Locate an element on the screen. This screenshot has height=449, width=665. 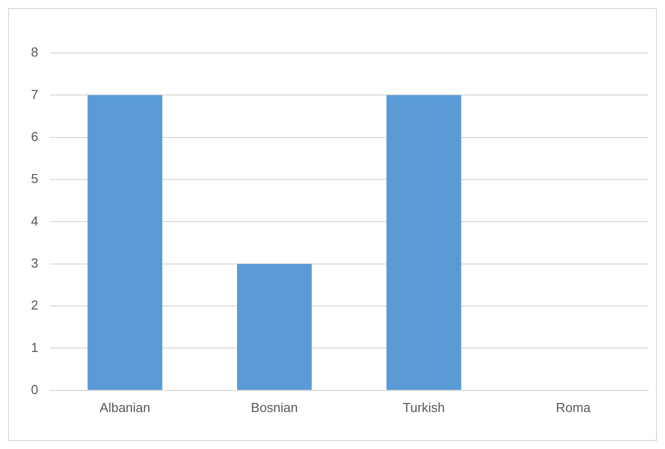
y-tick-label: 3 is located at coordinates (34, 262).